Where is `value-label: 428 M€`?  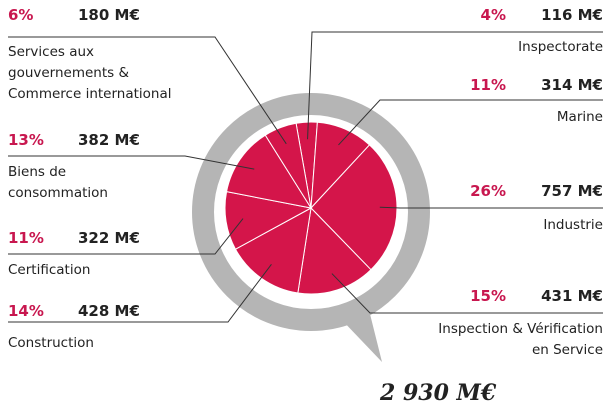 value-label: 428 M€ is located at coordinates (109, 311).